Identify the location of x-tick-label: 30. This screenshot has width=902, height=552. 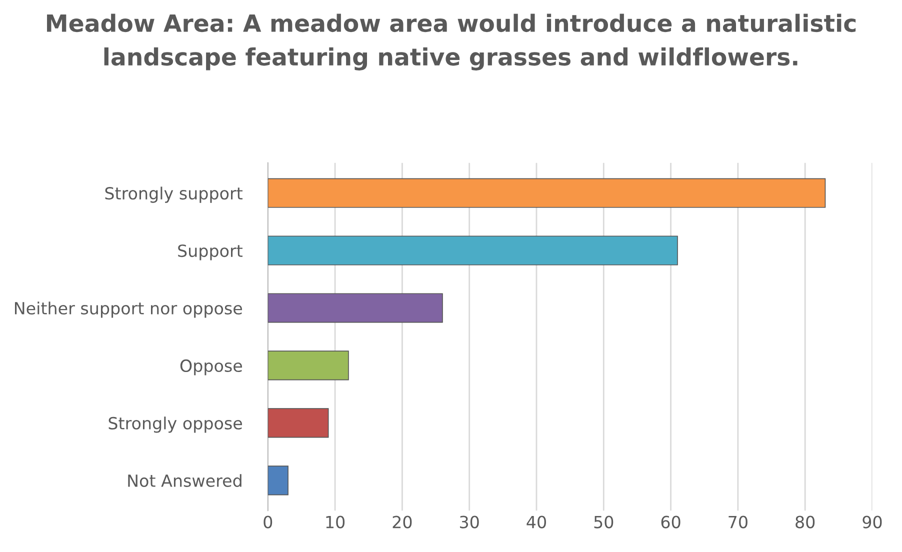
(469, 522).